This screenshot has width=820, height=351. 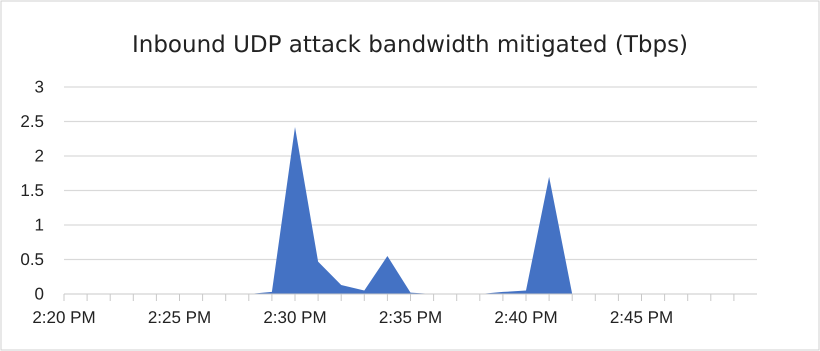 What do you see at coordinates (180, 318) in the screenshot?
I see `x-tick-label: 2:25 PM` at bounding box center [180, 318].